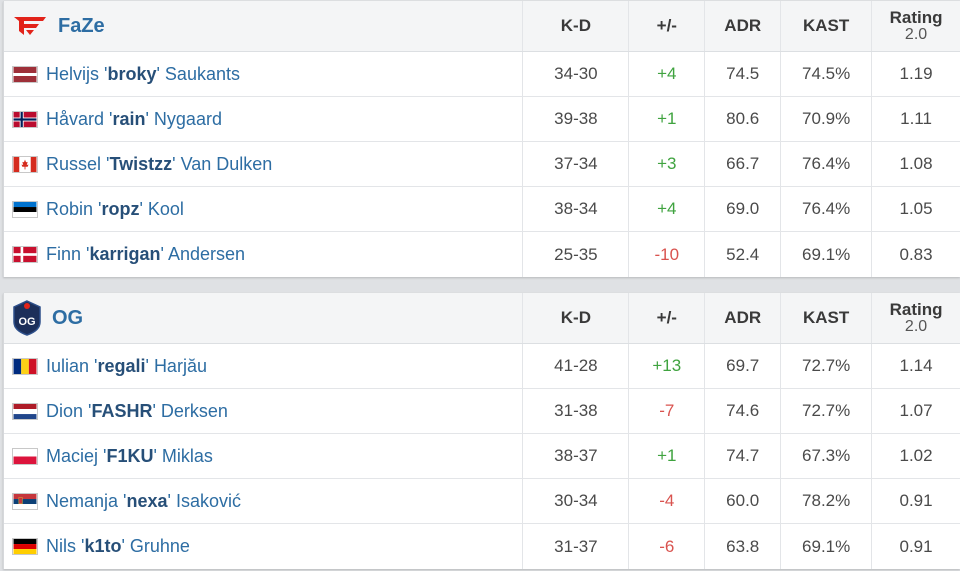 Image resolution: width=960 pixels, height=571 pixels. Describe the element at coordinates (120, 208) in the screenshot. I see `player-nickname: ropz` at that location.